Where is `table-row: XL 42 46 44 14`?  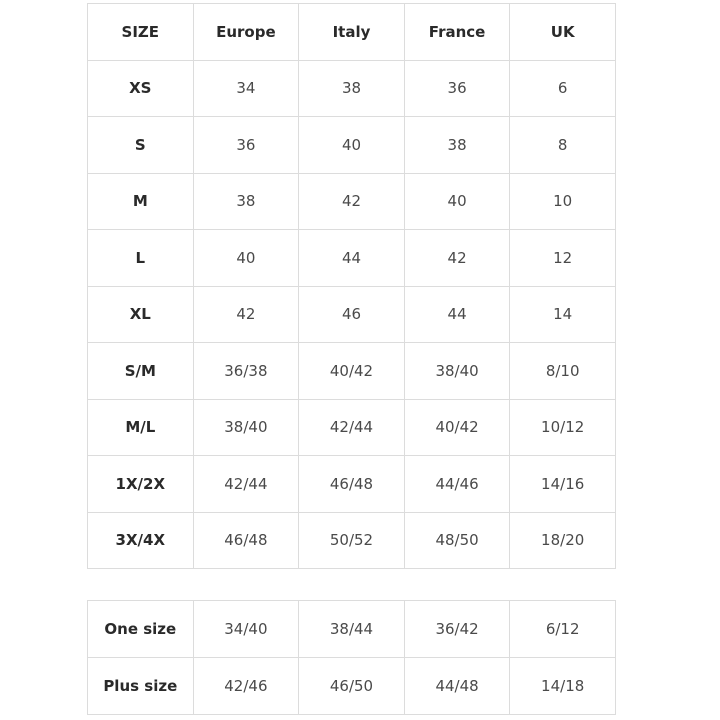
table-row: XL 42 46 44 14 is located at coordinates (351, 314).